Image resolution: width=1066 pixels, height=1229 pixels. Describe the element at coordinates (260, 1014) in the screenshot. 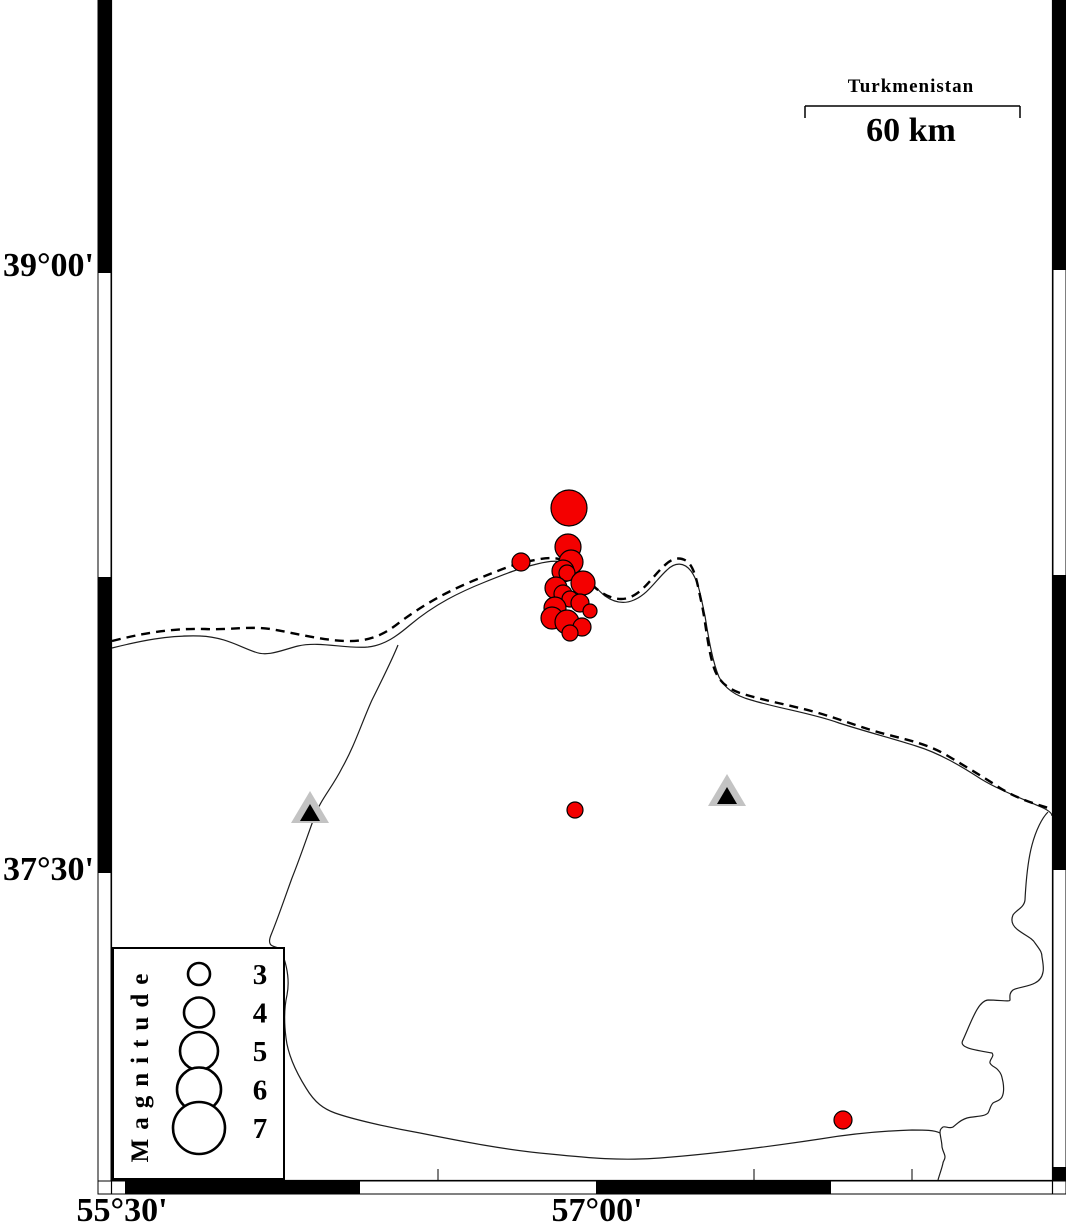

I see `legend-magnitude-value: 4` at that location.